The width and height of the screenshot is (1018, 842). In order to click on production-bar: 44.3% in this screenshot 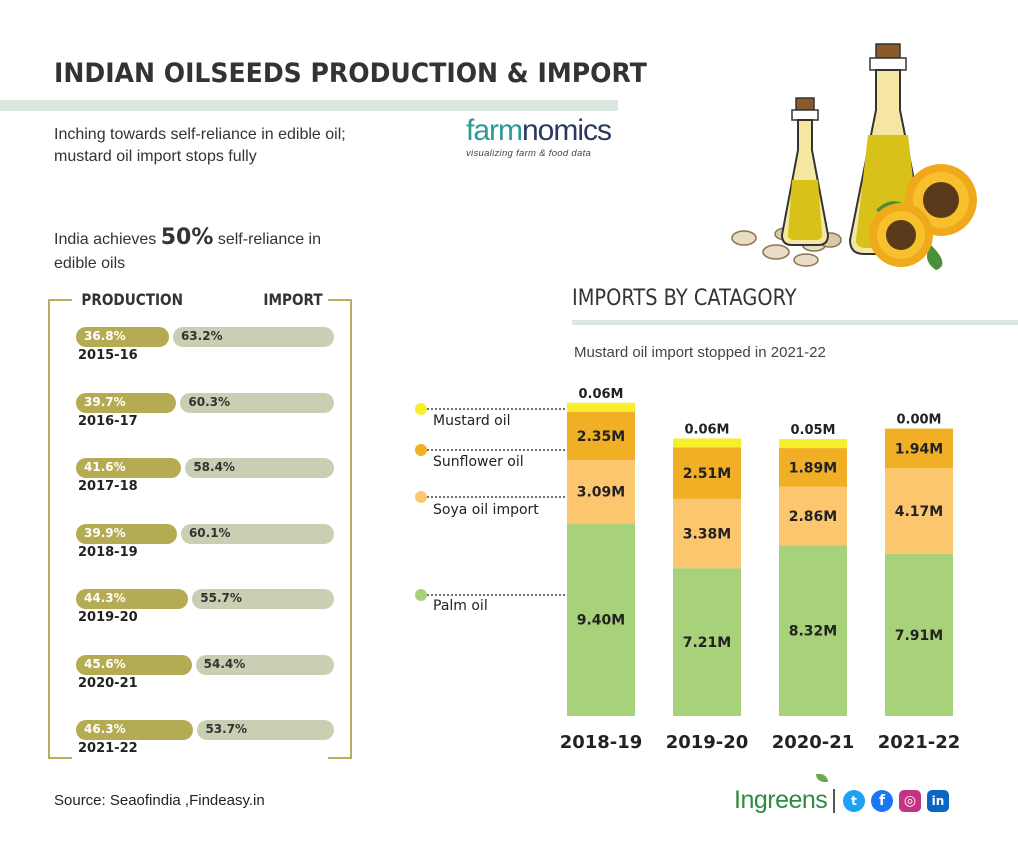, I will do `click(132, 599)`.